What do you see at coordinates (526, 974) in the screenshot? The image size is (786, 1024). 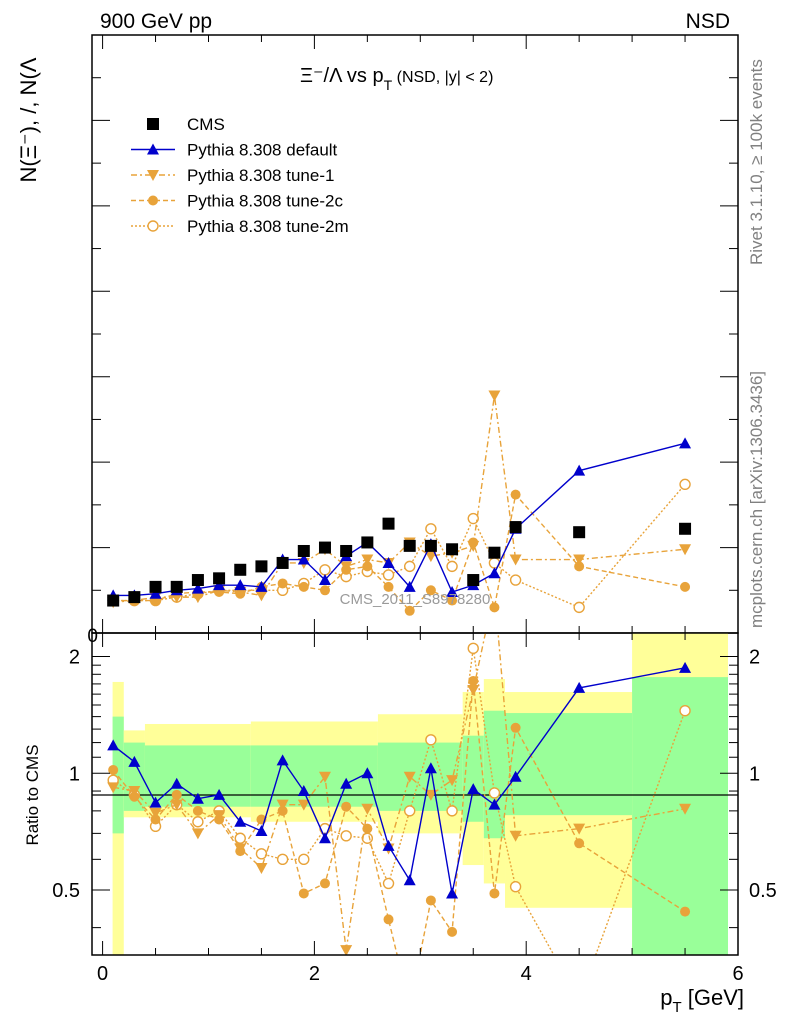 I see `ratio-x-tick-label: 4` at bounding box center [526, 974].